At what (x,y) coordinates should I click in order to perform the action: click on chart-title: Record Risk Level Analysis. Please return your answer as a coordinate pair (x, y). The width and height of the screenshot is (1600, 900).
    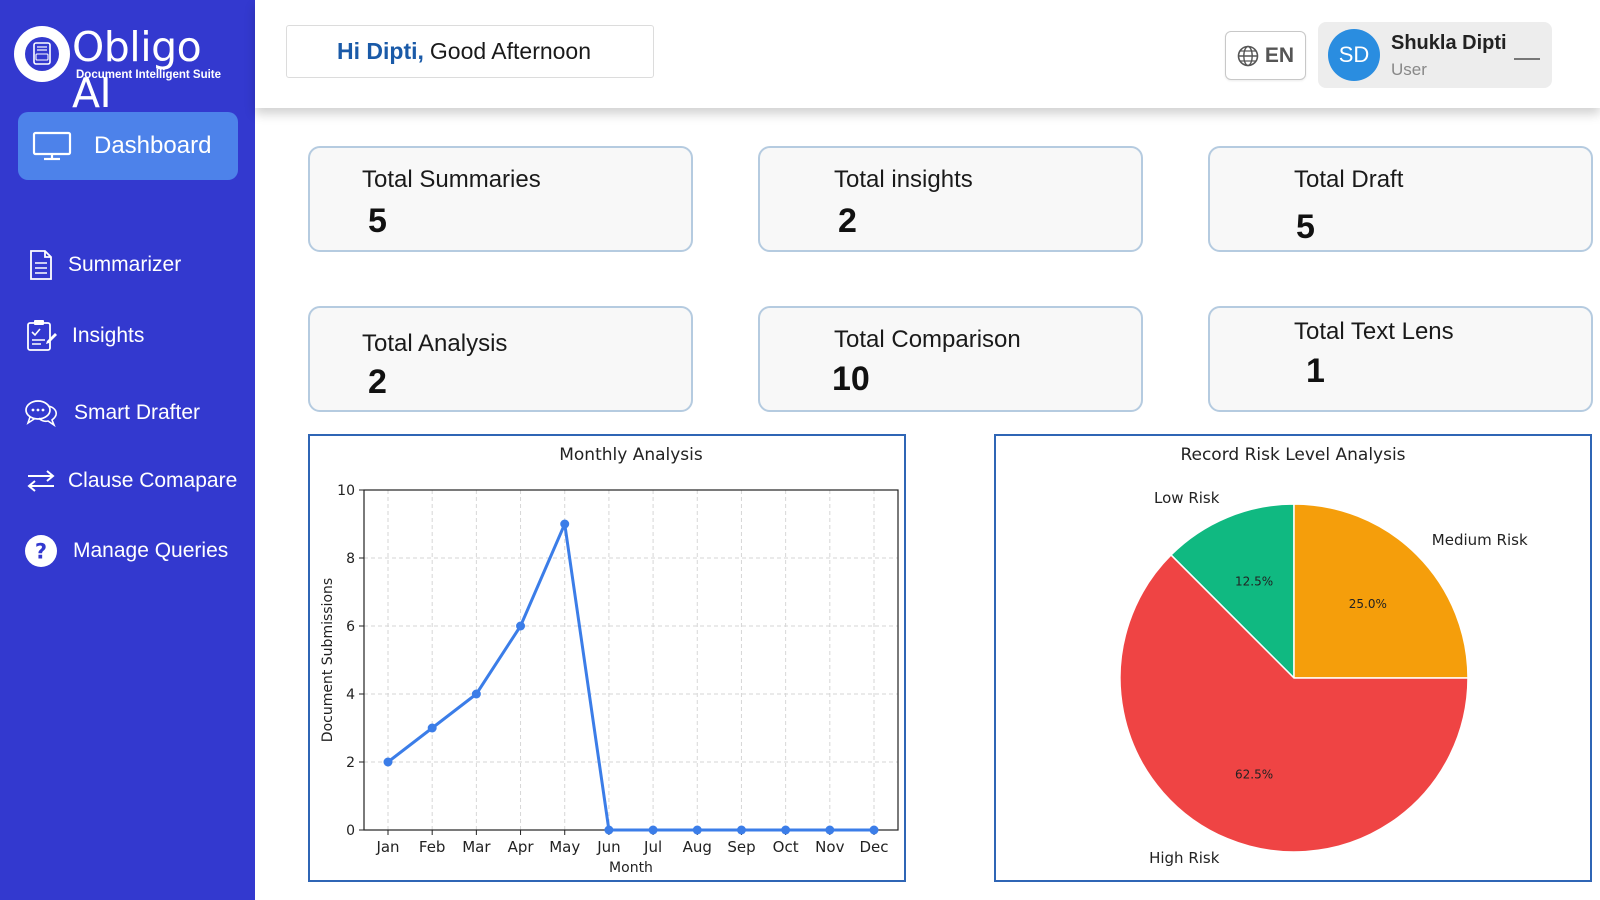
    Looking at the image, I should click on (1292, 455).